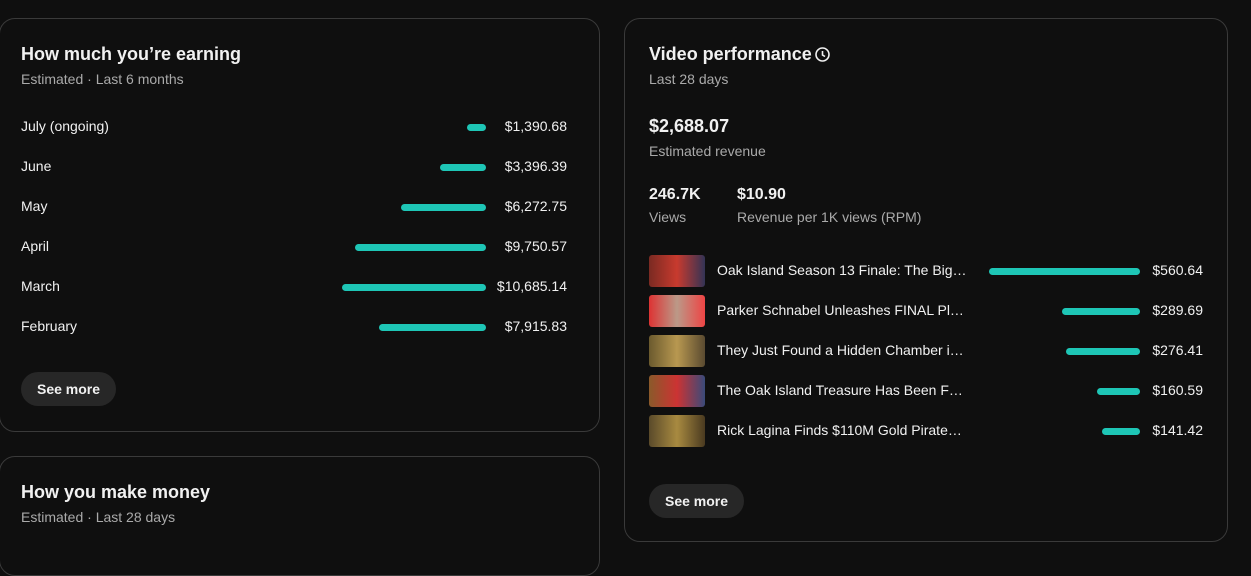  I want to click on revenue: $2,688.07, so click(689, 126).